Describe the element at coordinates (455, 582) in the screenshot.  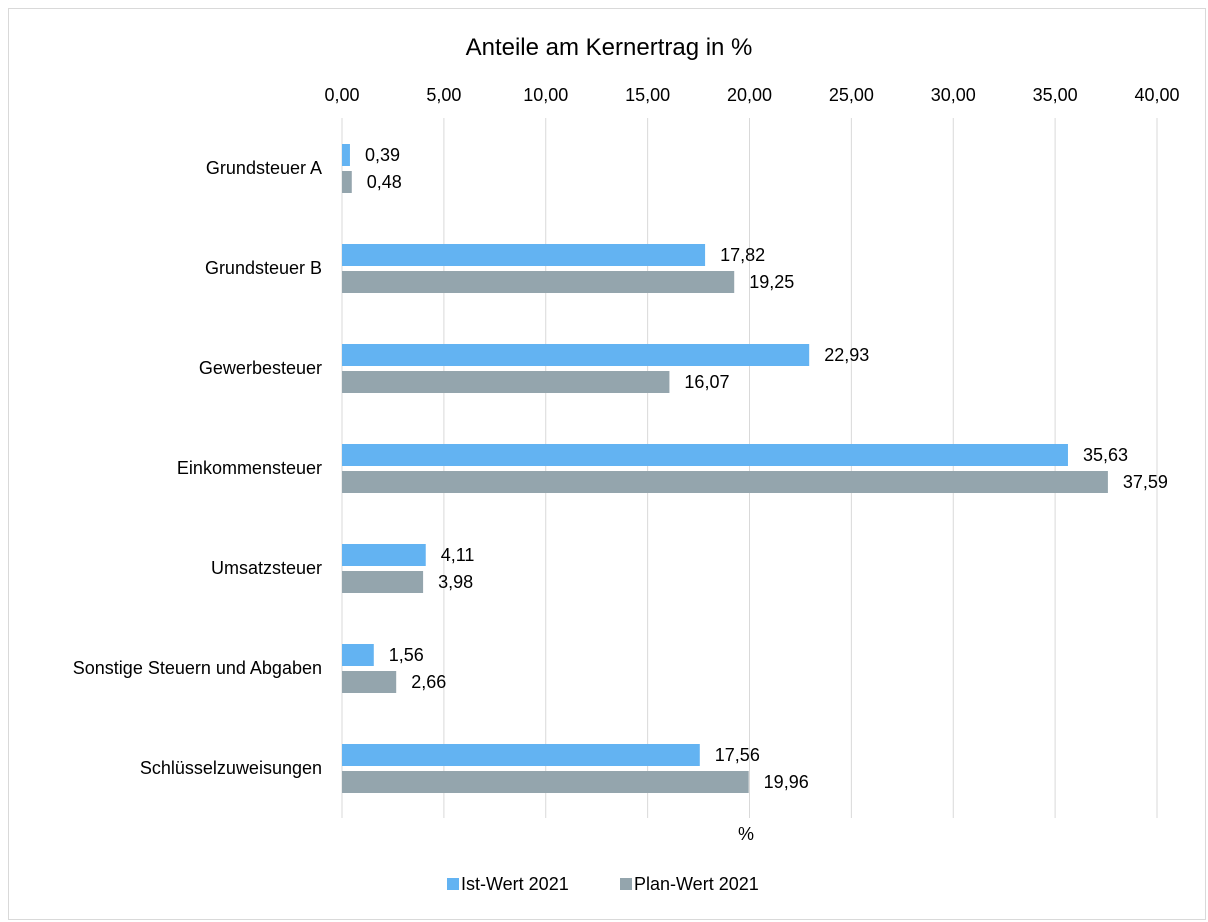
I see `data-label: 3,98` at that location.